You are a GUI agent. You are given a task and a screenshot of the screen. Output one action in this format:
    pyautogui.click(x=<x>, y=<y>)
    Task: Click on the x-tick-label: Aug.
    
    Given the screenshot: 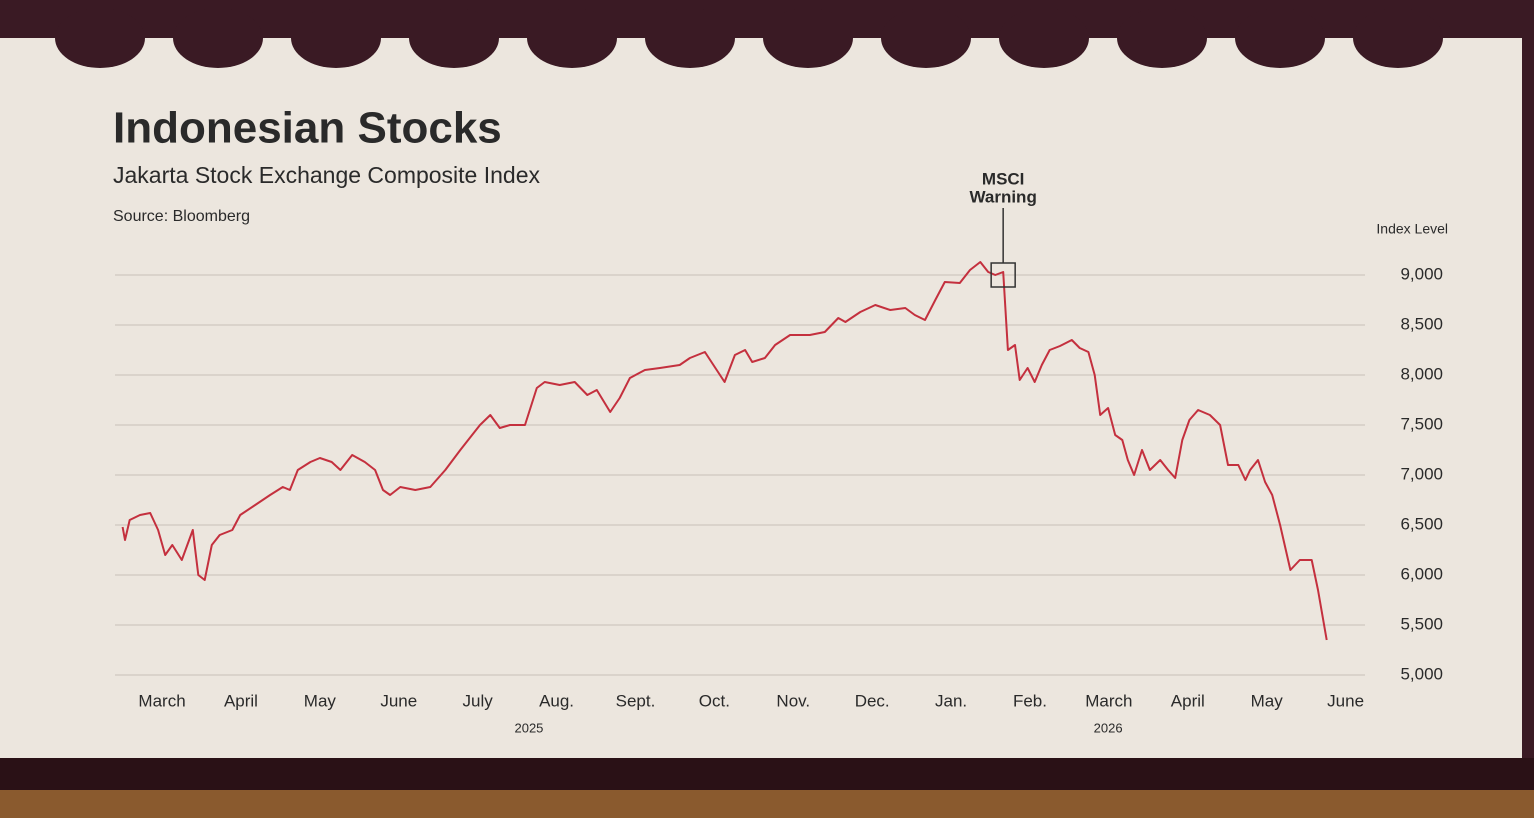 What is the action you would take?
    pyautogui.click(x=556, y=700)
    